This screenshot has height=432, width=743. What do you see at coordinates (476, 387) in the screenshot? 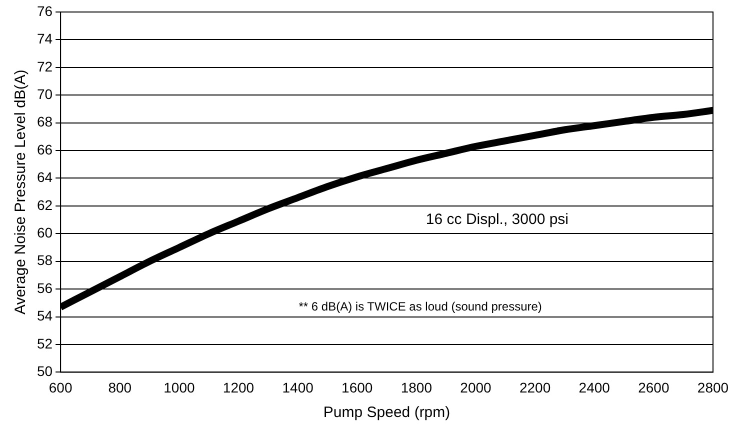
I see `x-tick-label: 2000` at bounding box center [476, 387].